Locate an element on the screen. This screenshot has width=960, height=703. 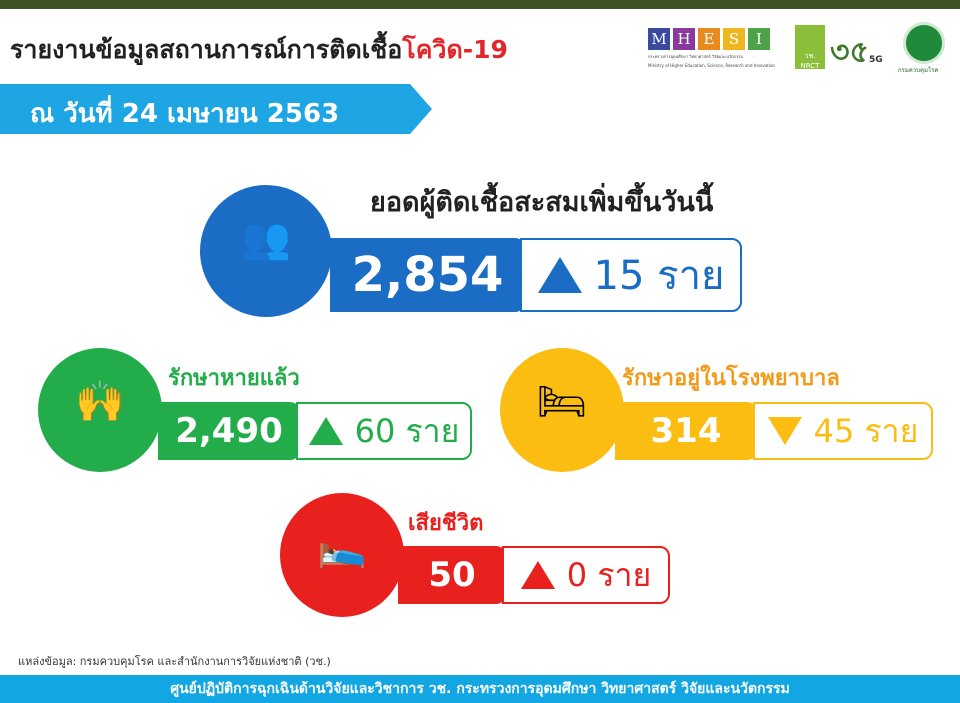
title-highlight: โควิด-19 is located at coordinates (455, 49).